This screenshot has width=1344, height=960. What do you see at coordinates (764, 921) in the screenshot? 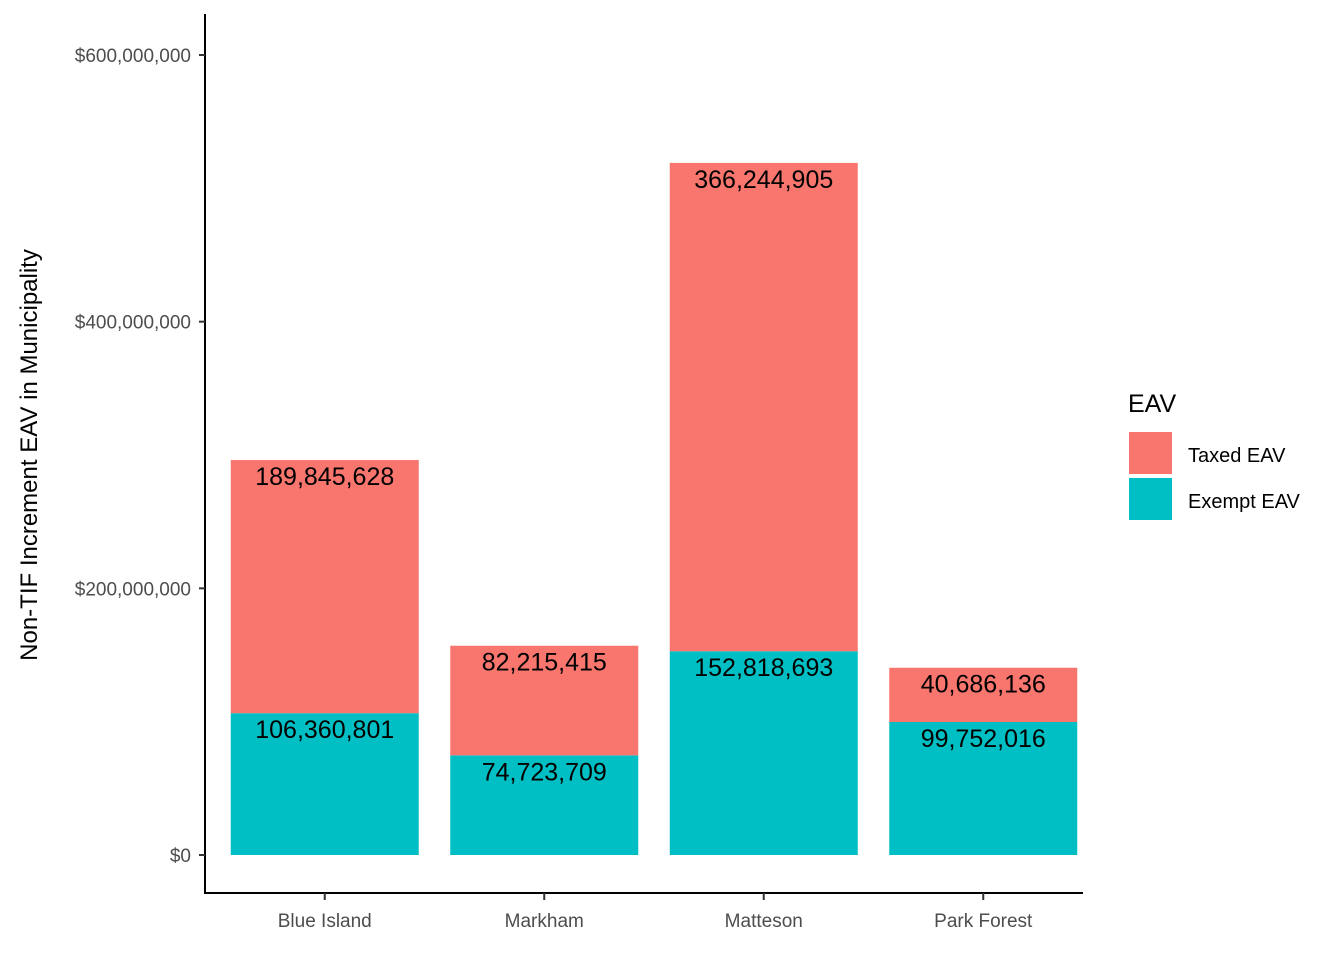
I see `x-tick-label: Matteson` at bounding box center [764, 921].